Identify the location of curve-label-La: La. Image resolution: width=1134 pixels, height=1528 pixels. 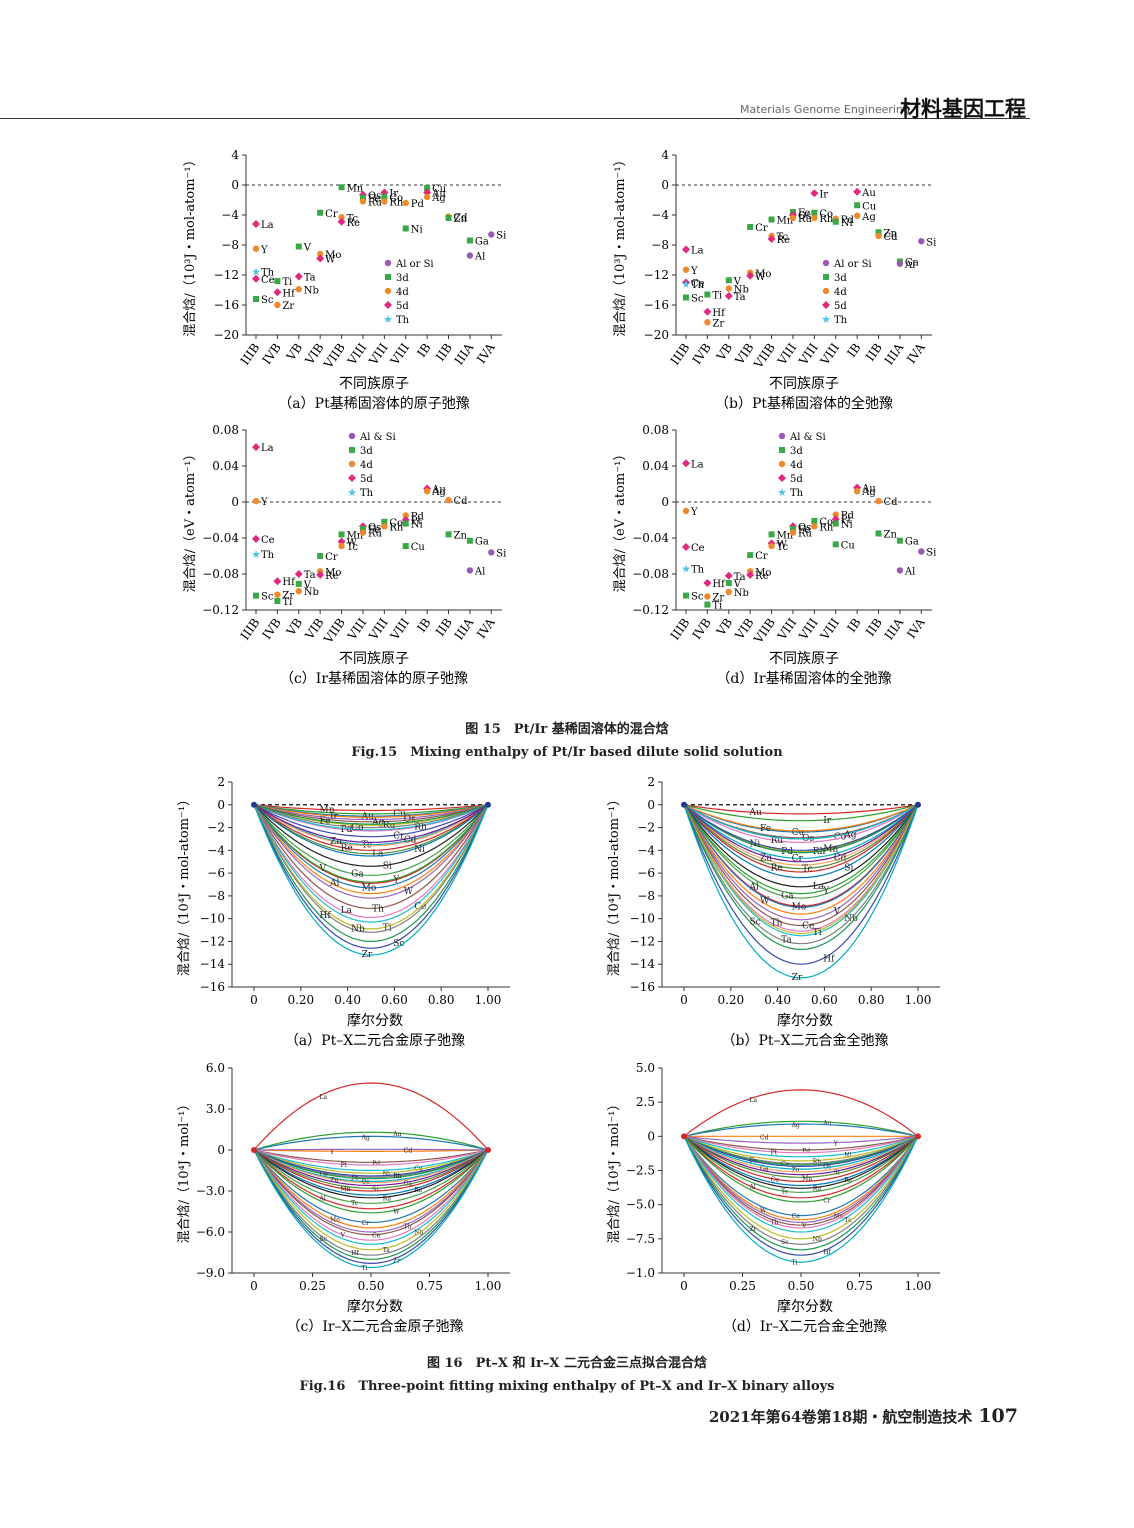
(378, 855).